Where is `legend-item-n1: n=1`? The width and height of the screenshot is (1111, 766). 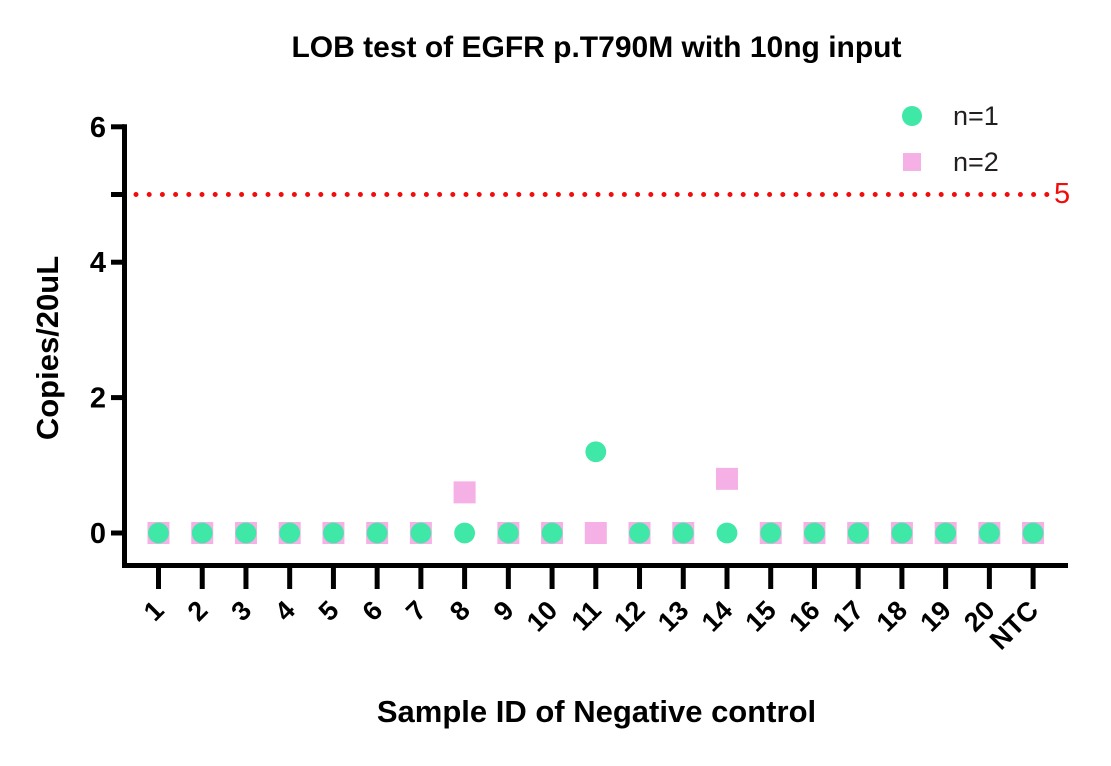 legend-item-n1: n=1 is located at coordinates (950, 116).